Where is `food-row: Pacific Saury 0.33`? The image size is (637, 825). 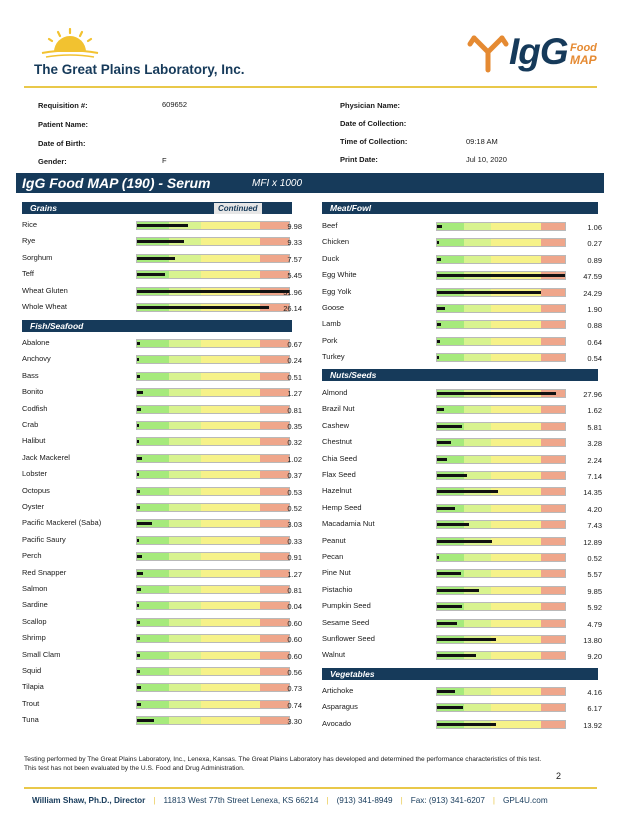 food-row: Pacific Saury 0.33 is located at coordinates (162, 543).